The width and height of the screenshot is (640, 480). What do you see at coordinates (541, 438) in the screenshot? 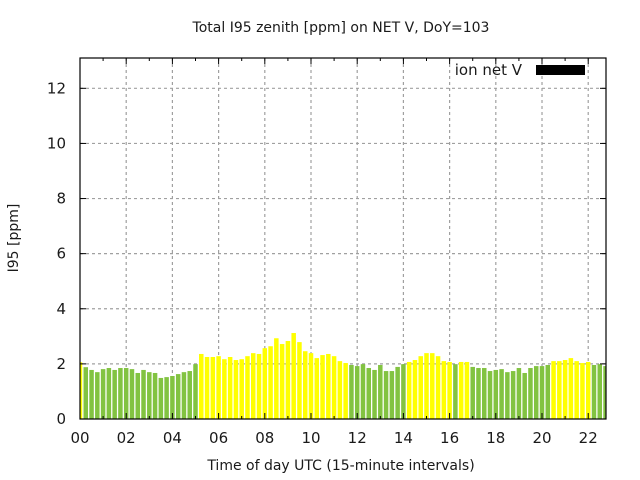
I see `x-tick-label: 20` at bounding box center [541, 438].